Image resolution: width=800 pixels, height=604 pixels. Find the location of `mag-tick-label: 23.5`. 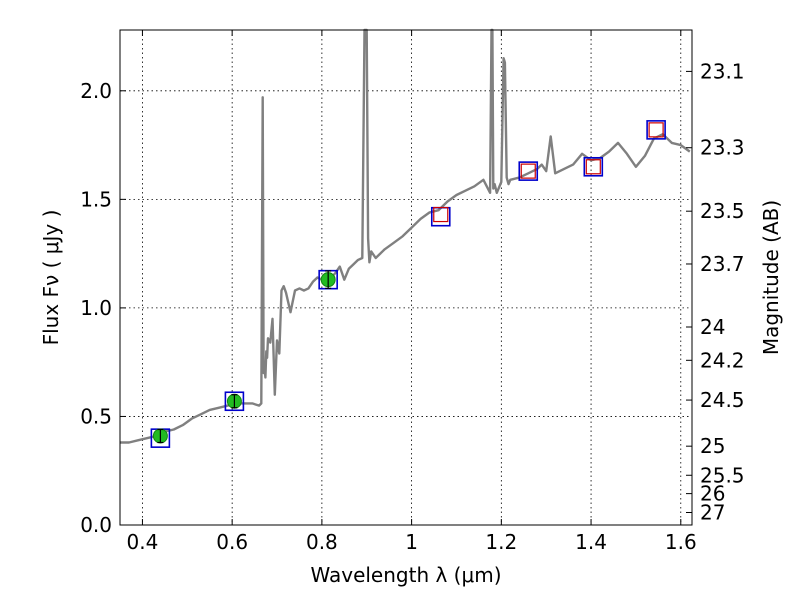

mag-tick-label: 23.5 is located at coordinates (722, 211).